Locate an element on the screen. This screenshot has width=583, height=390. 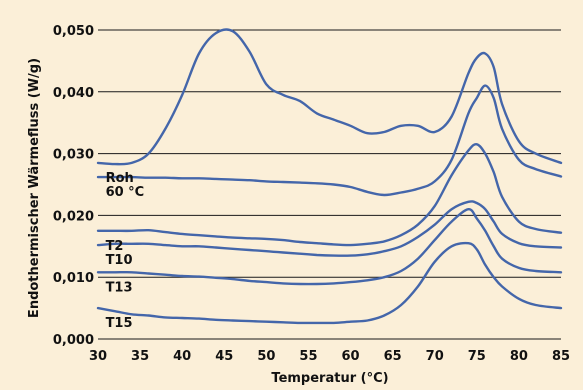
y-tick-labels: 0,000 0,010 0,020 0,030 0,040 0,050 is located at coordinates (73, 186).